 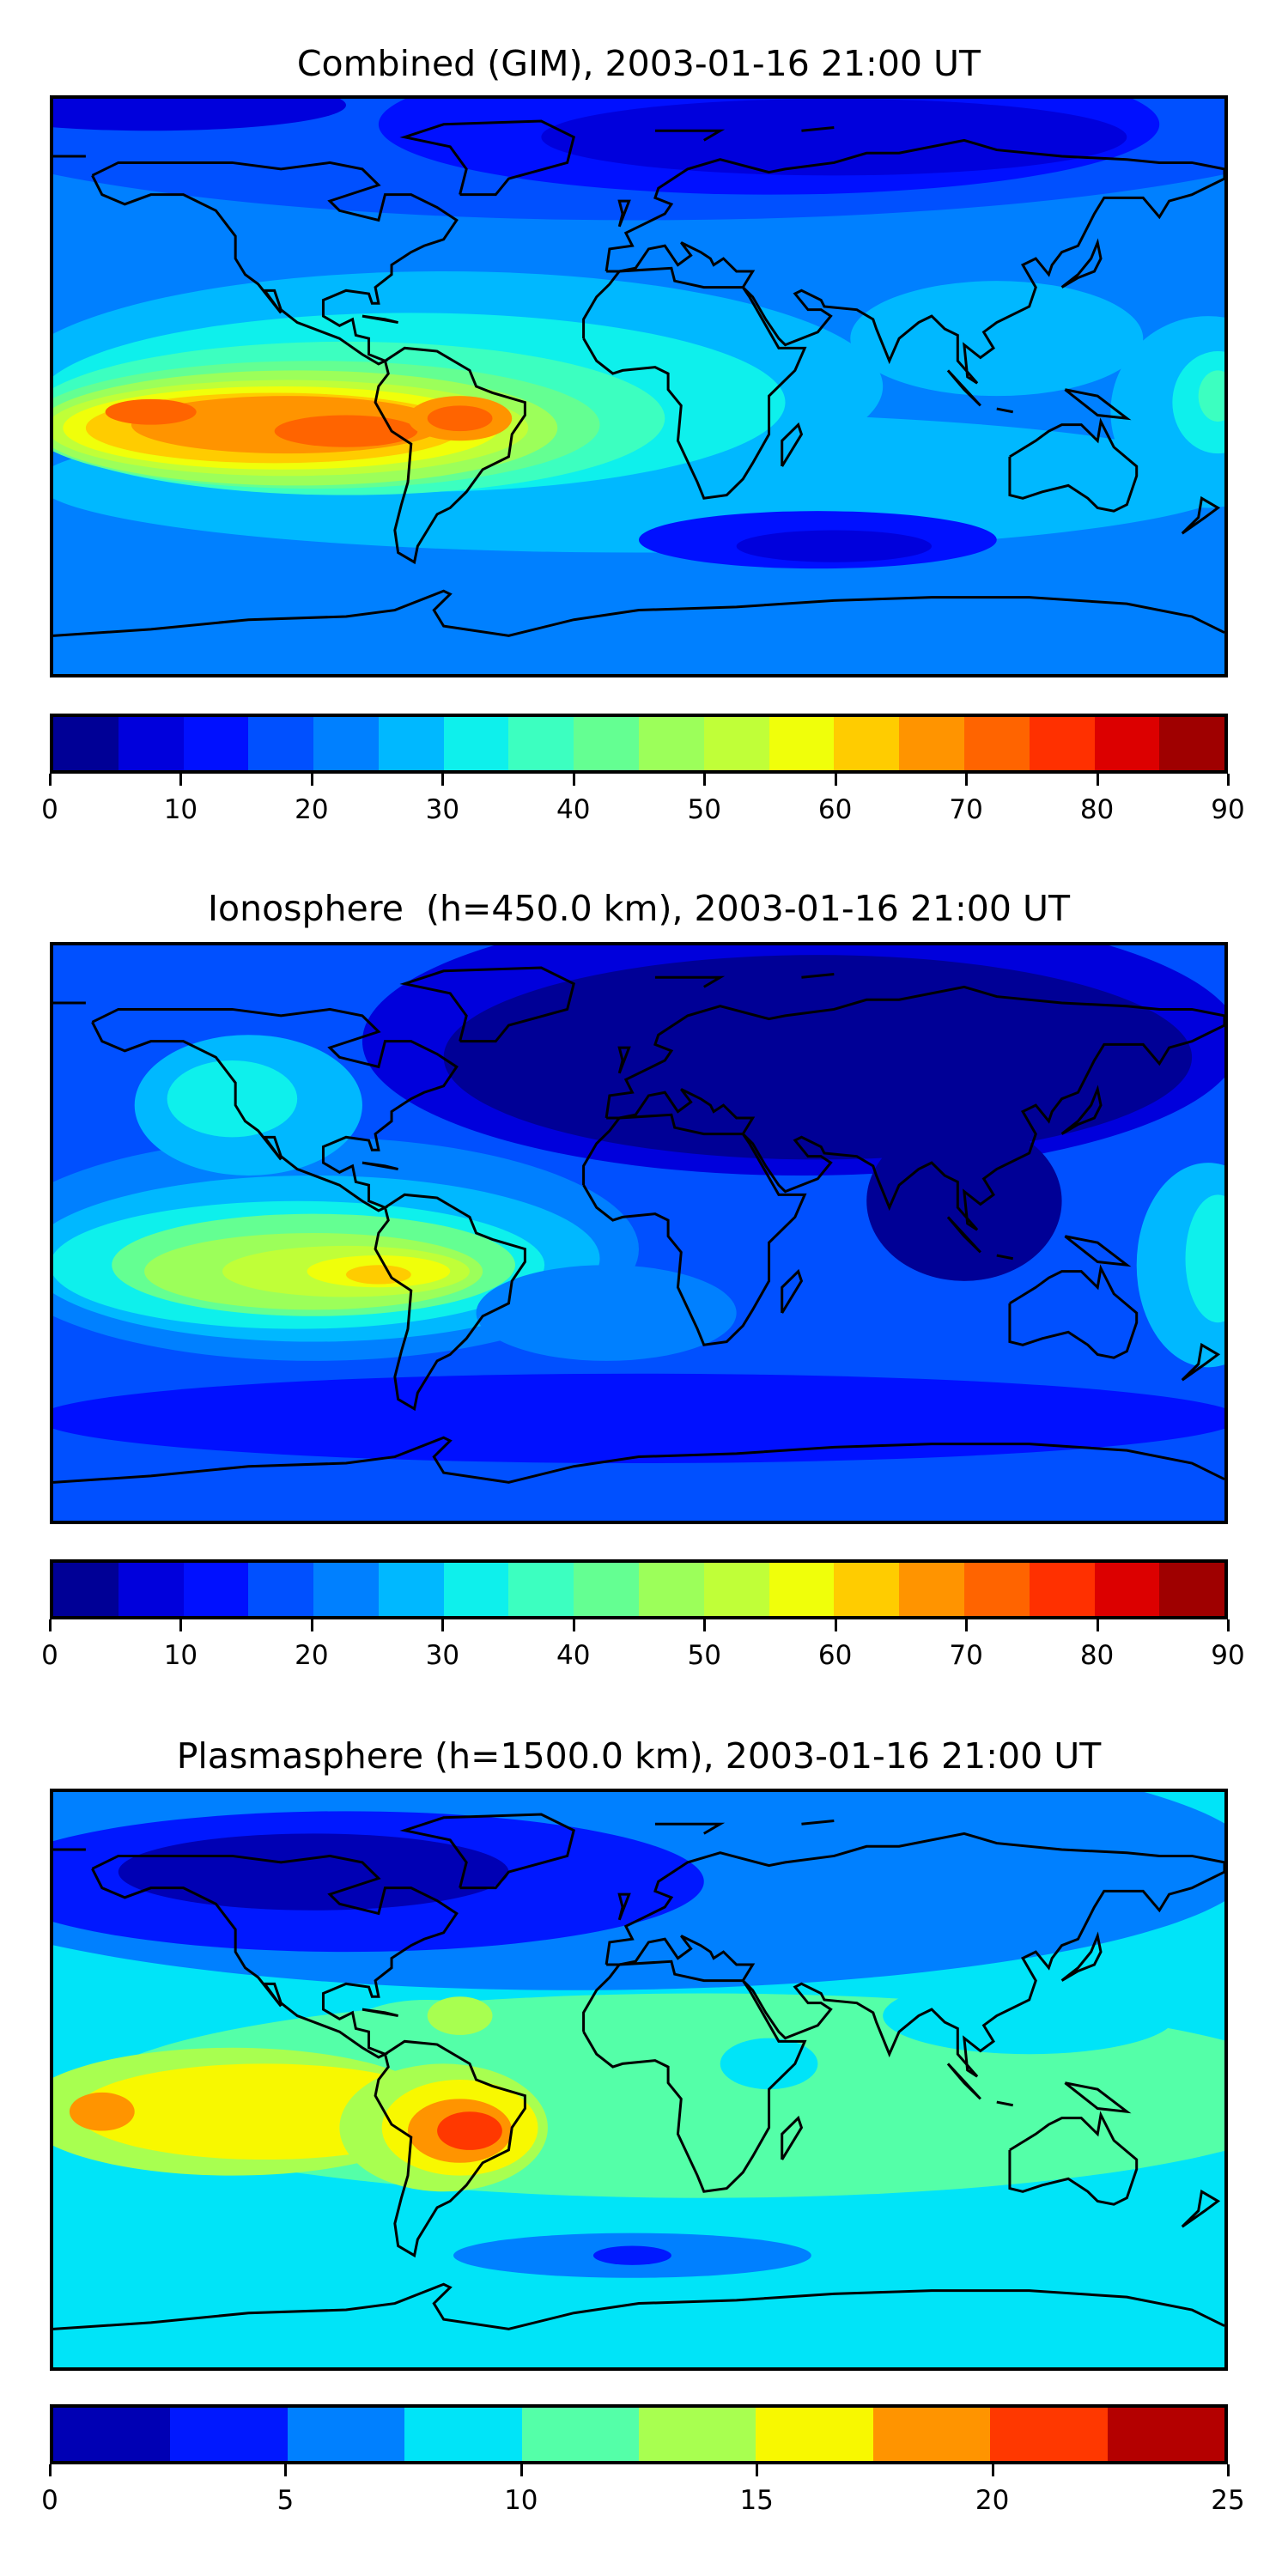 I want to click on colorbar-tick-label: 70, so click(x=966, y=1656).